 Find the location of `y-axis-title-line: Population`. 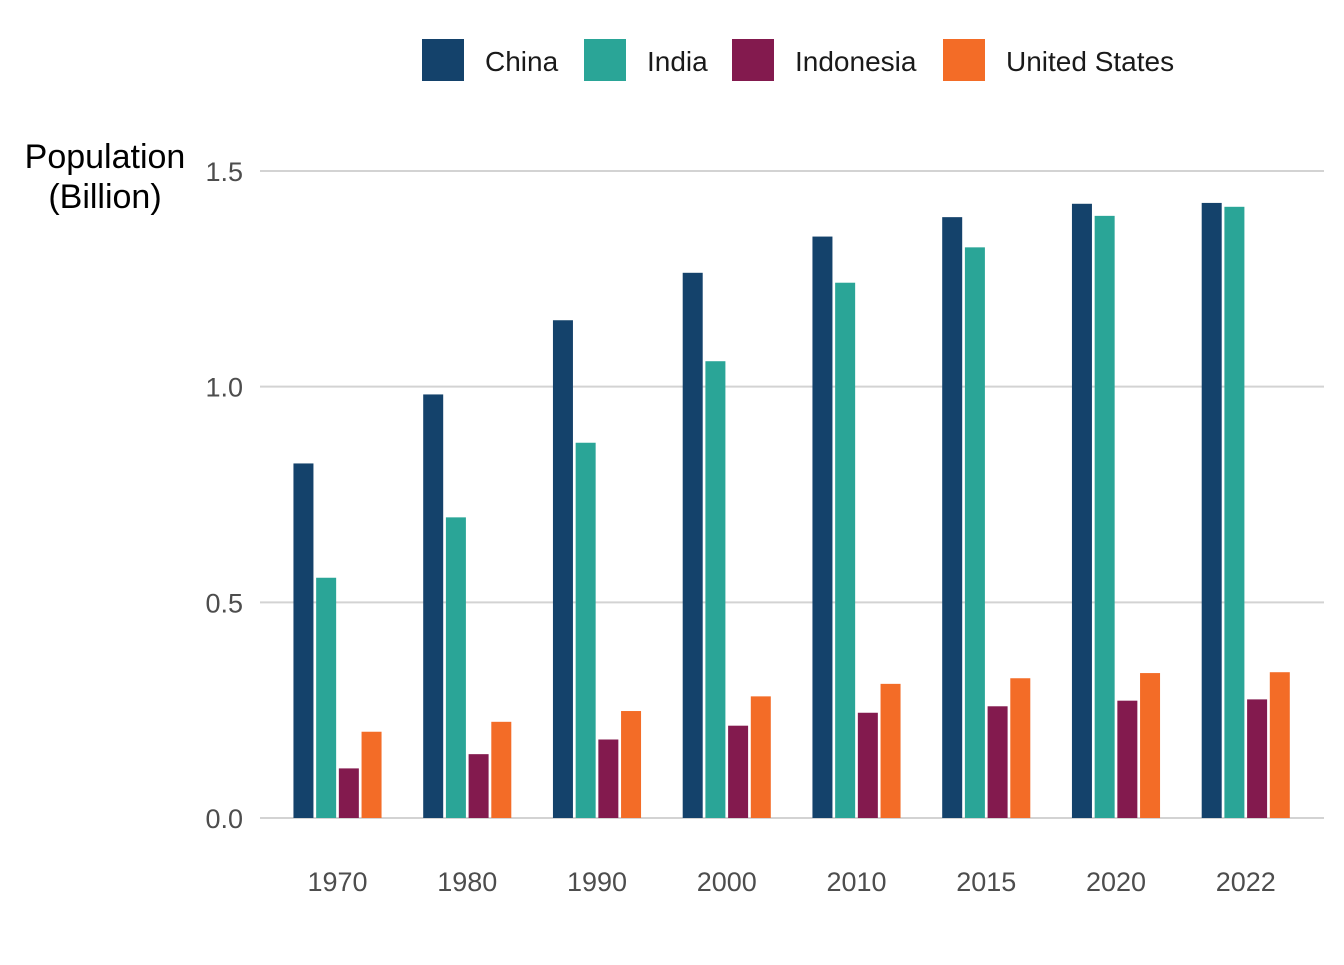

y-axis-title-line: Population is located at coordinates (105, 157).